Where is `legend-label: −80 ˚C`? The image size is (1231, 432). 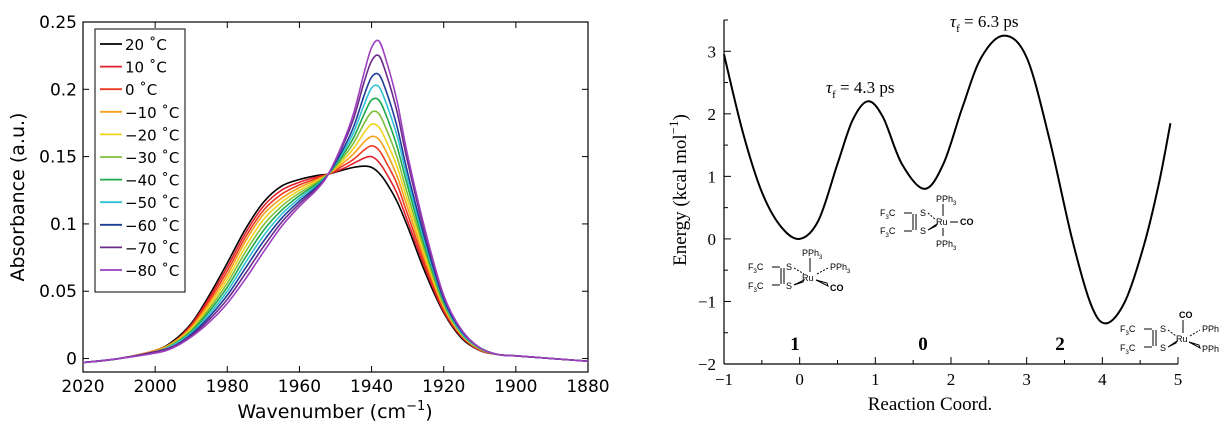
legend-label: −80 ˚C is located at coordinates (152, 271).